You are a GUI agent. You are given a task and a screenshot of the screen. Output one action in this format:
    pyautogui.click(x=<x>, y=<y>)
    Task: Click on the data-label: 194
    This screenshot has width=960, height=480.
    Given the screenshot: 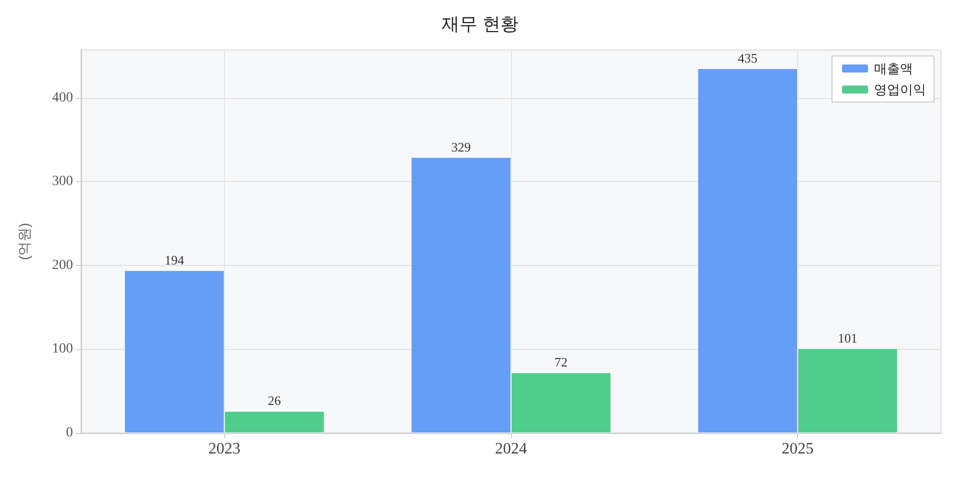 What is the action you would take?
    pyautogui.click(x=174, y=260)
    